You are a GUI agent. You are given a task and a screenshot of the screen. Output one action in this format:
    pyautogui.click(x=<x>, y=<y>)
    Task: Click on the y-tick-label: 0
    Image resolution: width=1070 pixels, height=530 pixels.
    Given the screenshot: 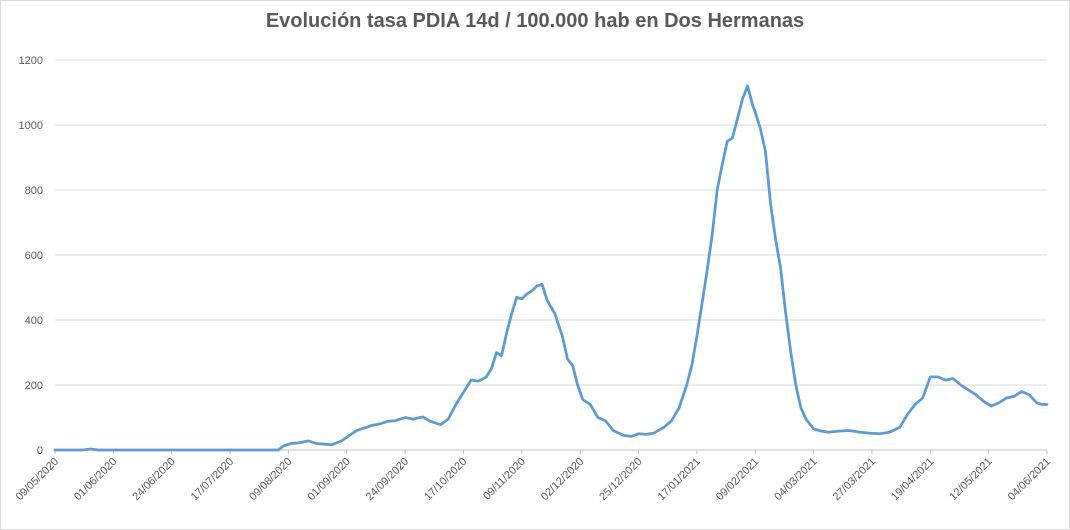 What is the action you would take?
    pyautogui.click(x=40, y=451)
    